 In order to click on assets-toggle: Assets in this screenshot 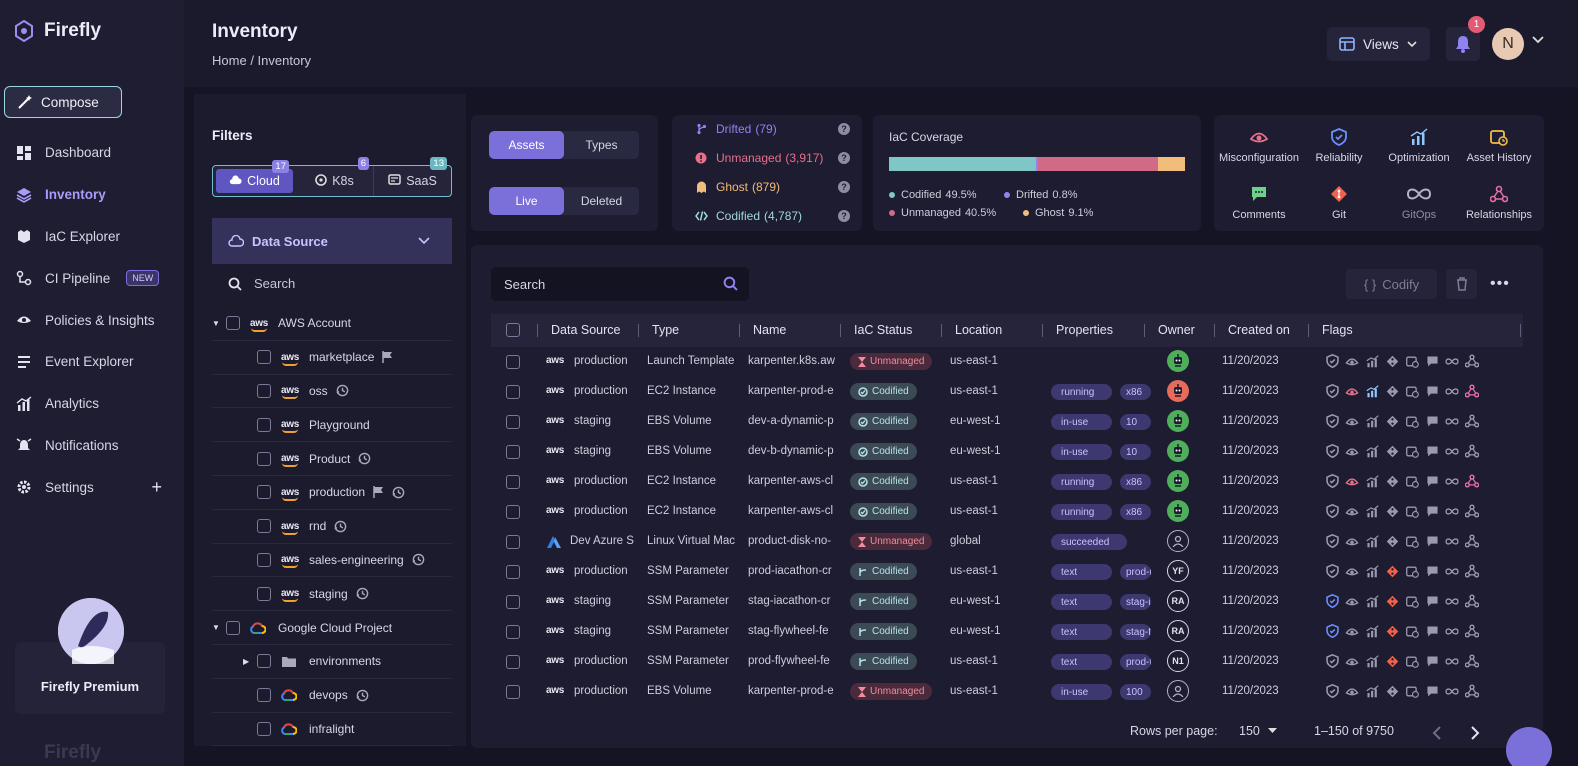, I will do `click(526, 145)`.